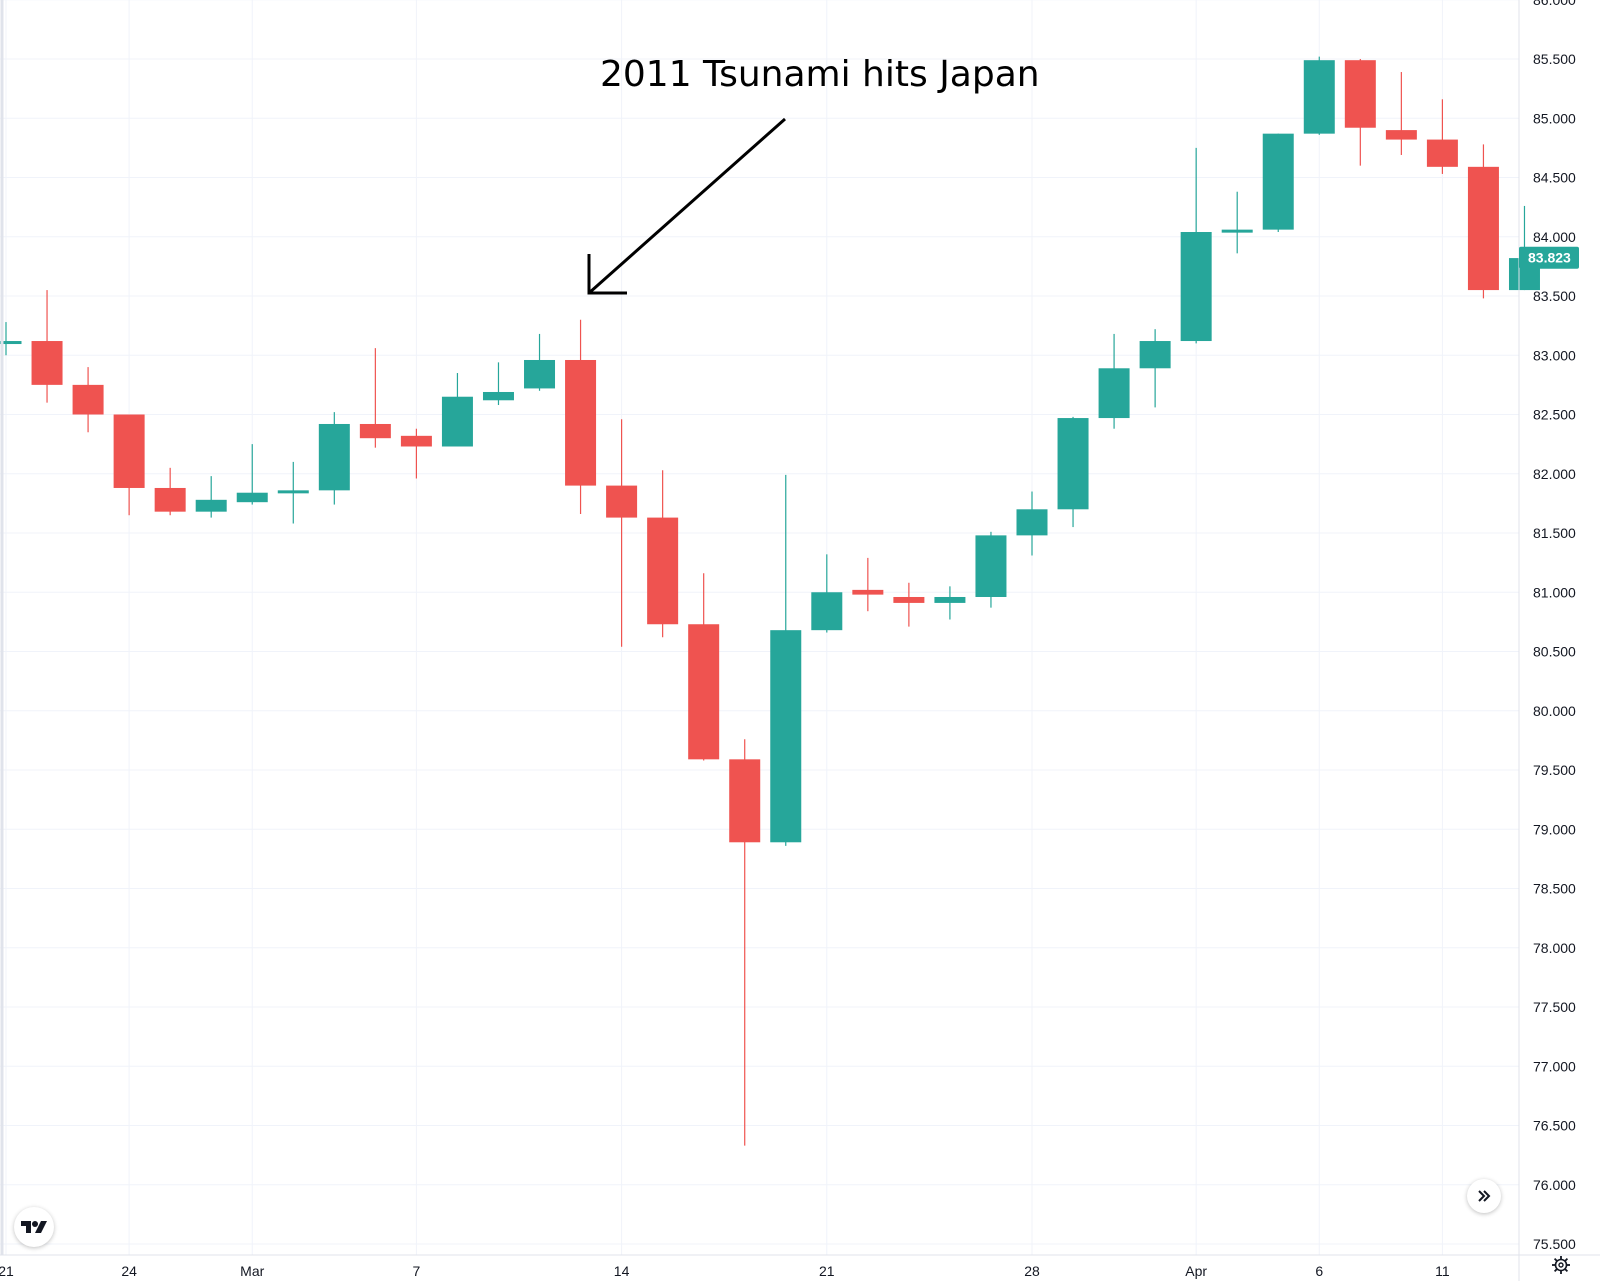 This screenshot has height=1281, width=1600. I want to click on annotation-text: 2011 Tsunami hits Japan, so click(820, 74).